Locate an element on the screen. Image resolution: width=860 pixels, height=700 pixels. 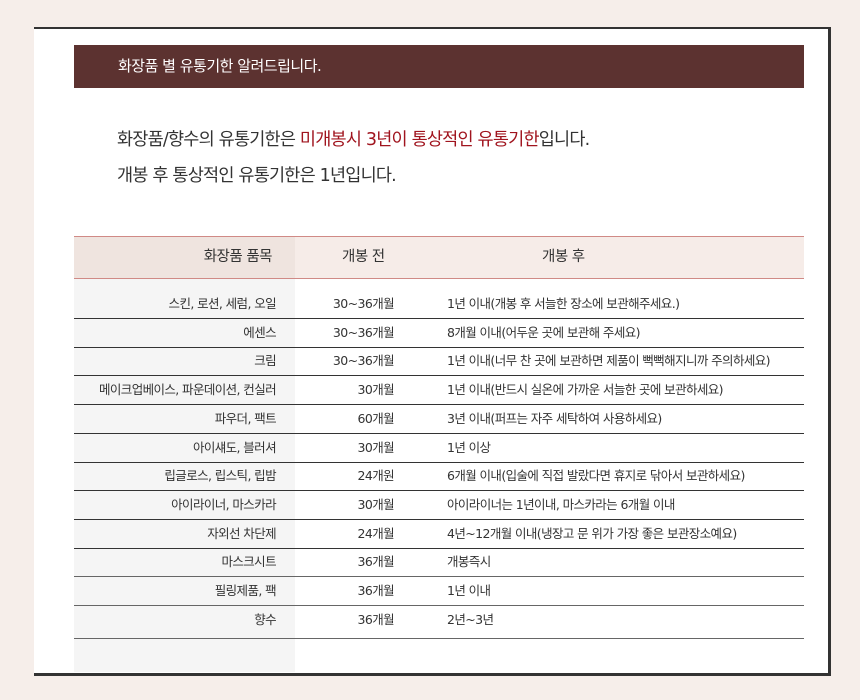
intro-line-1: 화장품/향수의 유통기한은 미개봉시 3년이 통상적인 유통기한입니다. is located at coordinates (353, 138).